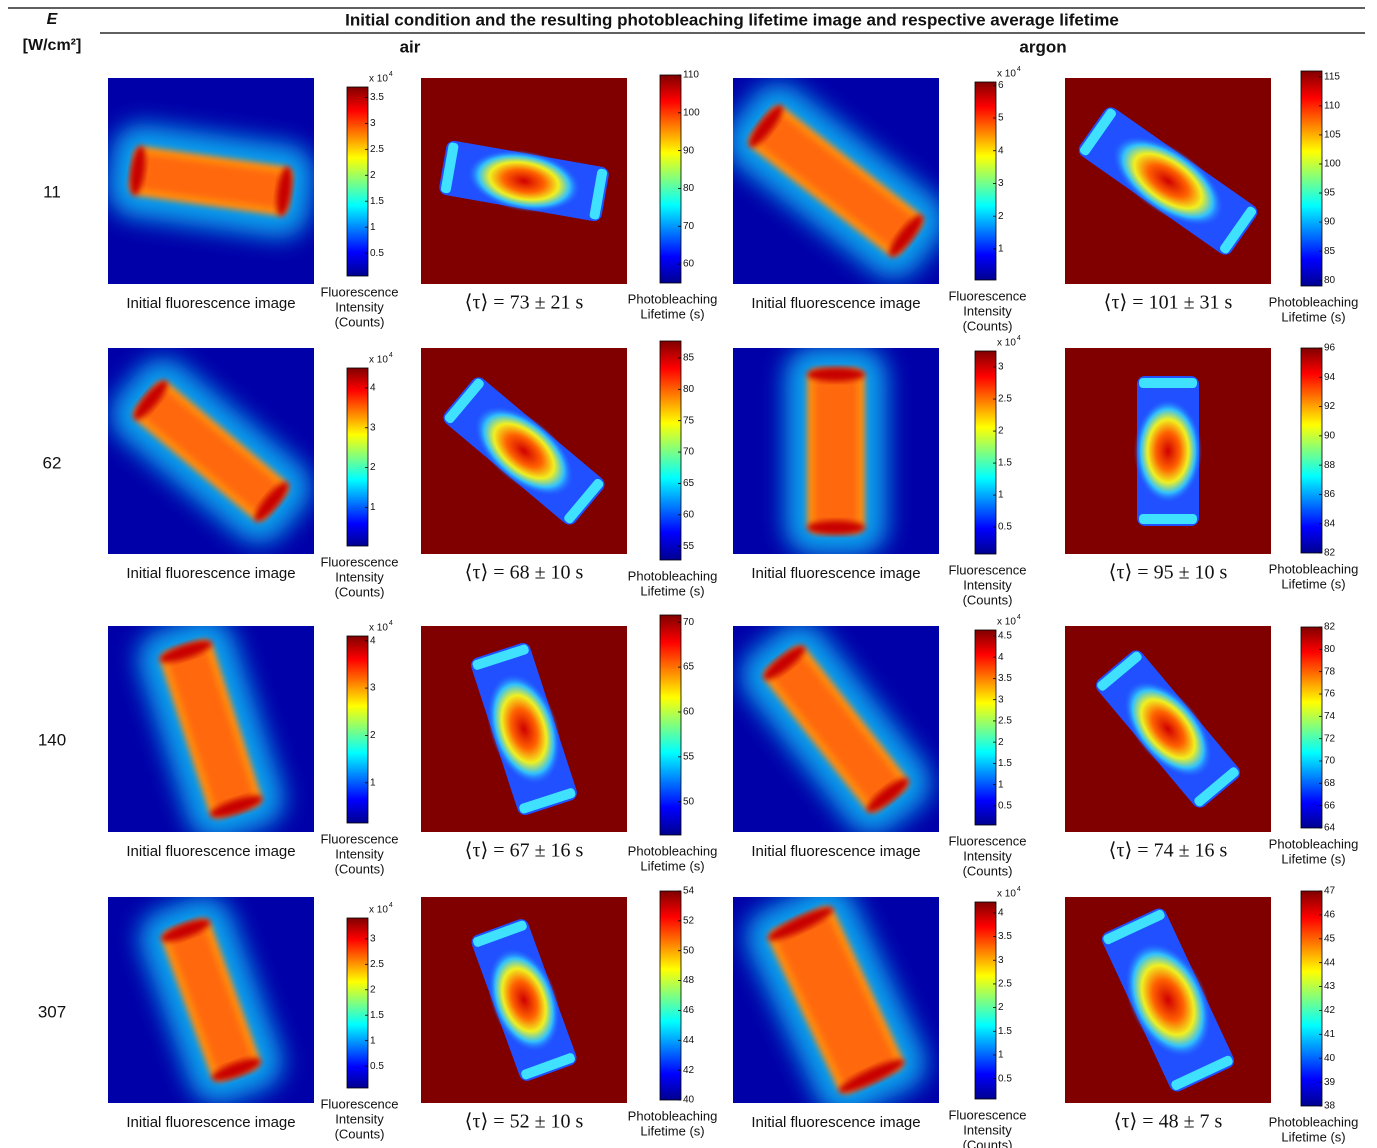 Image resolution: width=1377 pixels, height=1148 pixels. What do you see at coordinates (1330, 986) in the screenshot?
I see `colorbar-tick-label: 43` at bounding box center [1330, 986].